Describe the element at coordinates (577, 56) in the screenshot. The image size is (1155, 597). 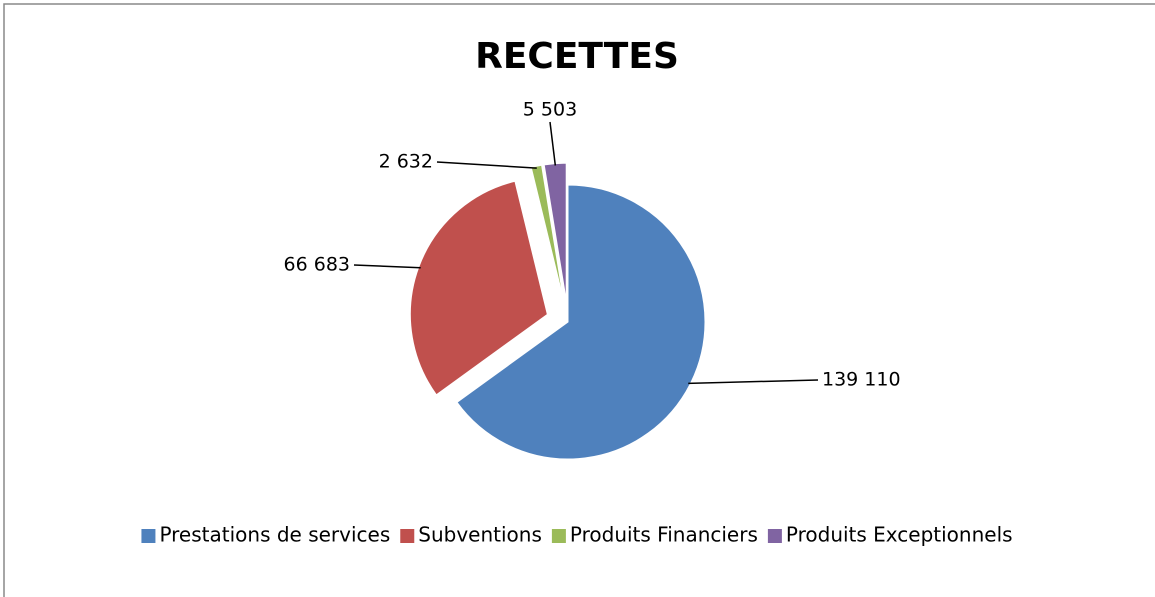
I see `chart-title: RECETTES` at that location.